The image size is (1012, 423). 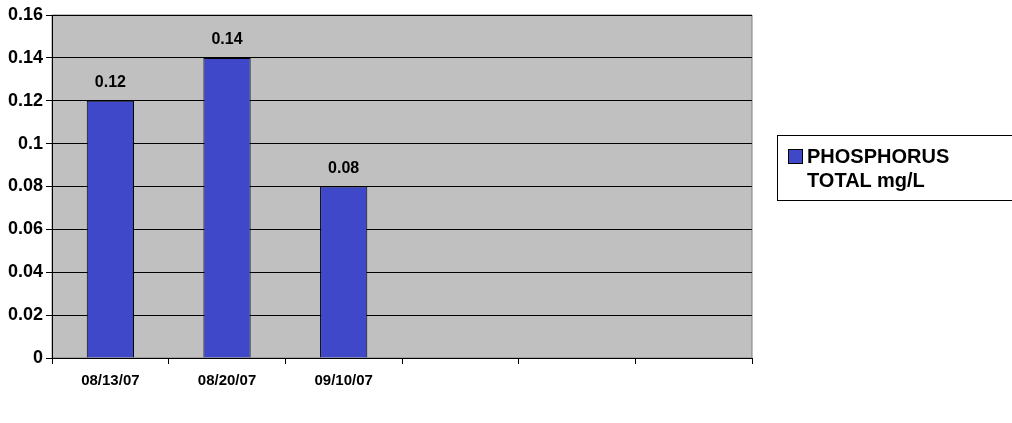 What do you see at coordinates (879, 168) in the screenshot?
I see `legend-label: PHOSPHORUS TOTAL mg/L` at bounding box center [879, 168].